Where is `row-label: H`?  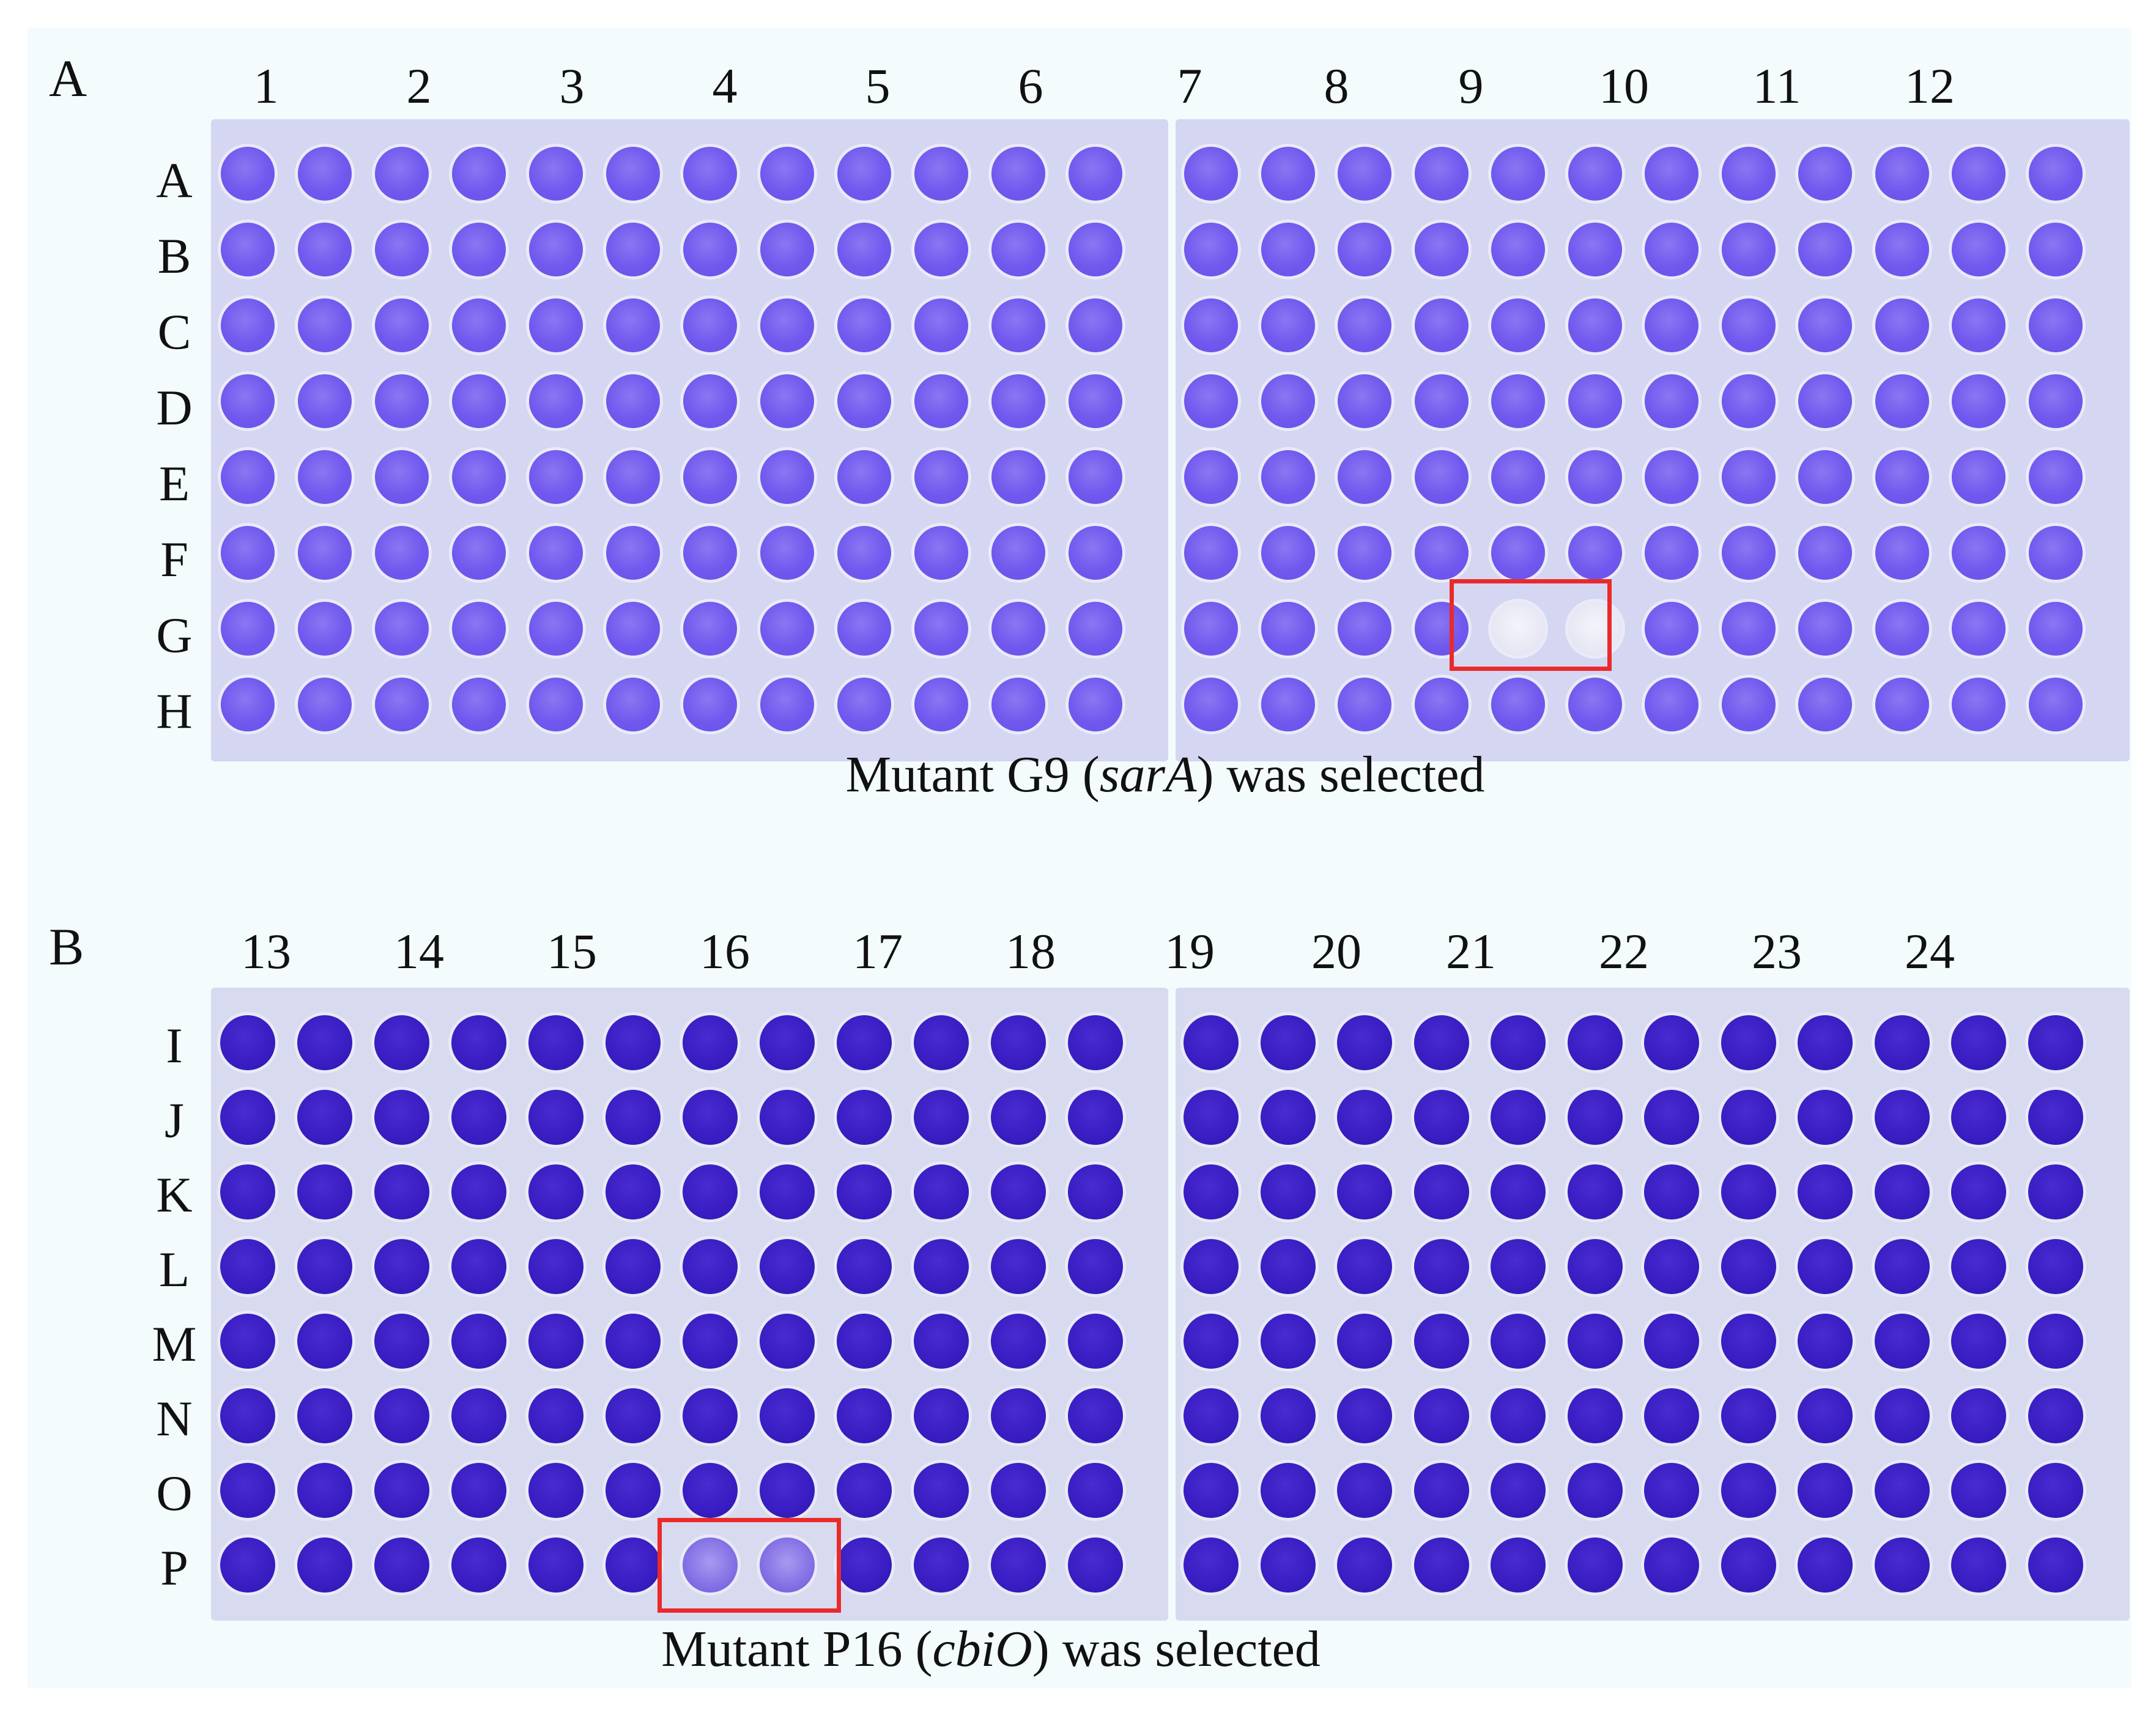
row-label: H is located at coordinates (174, 711).